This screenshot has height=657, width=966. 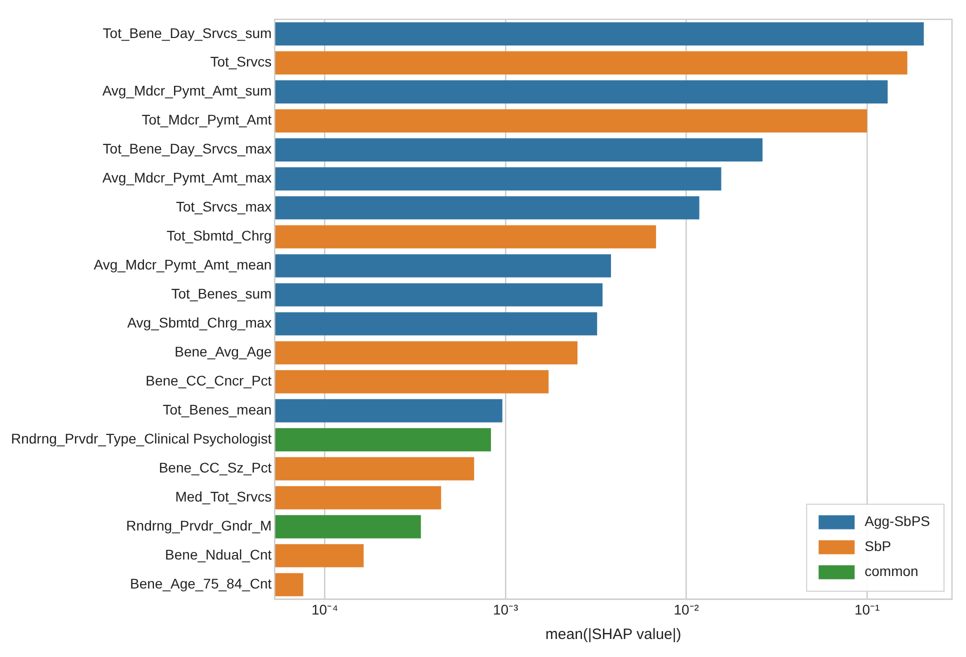 What do you see at coordinates (199, 526) in the screenshot?
I see `y-tick-label: Rndrng_Prvdr_Gndr_M` at bounding box center [199, 526].